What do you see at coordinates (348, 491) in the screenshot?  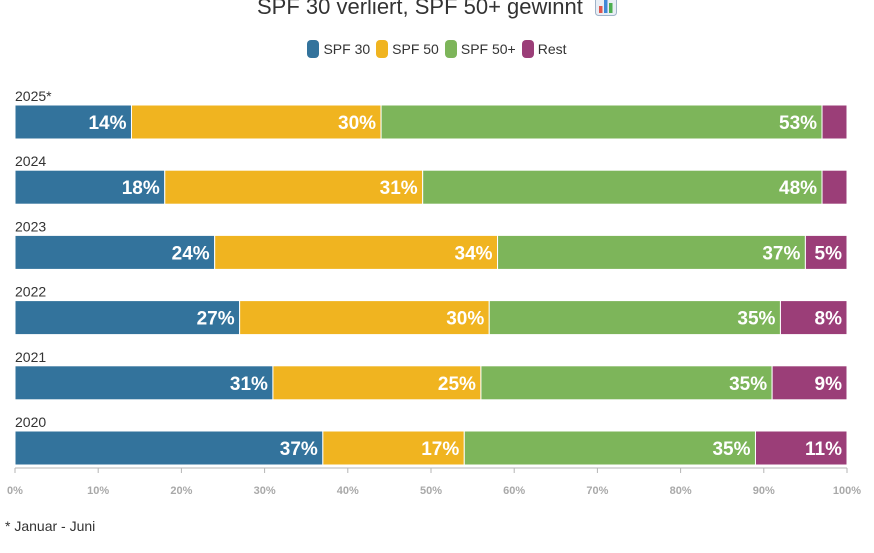 I see `x-tick-label: 40%` at bounding box center [348, 491].